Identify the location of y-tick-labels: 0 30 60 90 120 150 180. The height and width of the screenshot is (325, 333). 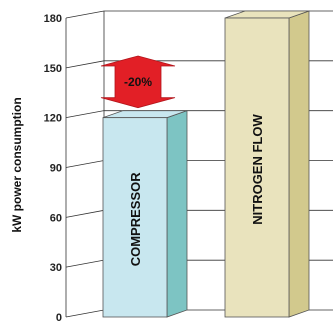
(53, 168).